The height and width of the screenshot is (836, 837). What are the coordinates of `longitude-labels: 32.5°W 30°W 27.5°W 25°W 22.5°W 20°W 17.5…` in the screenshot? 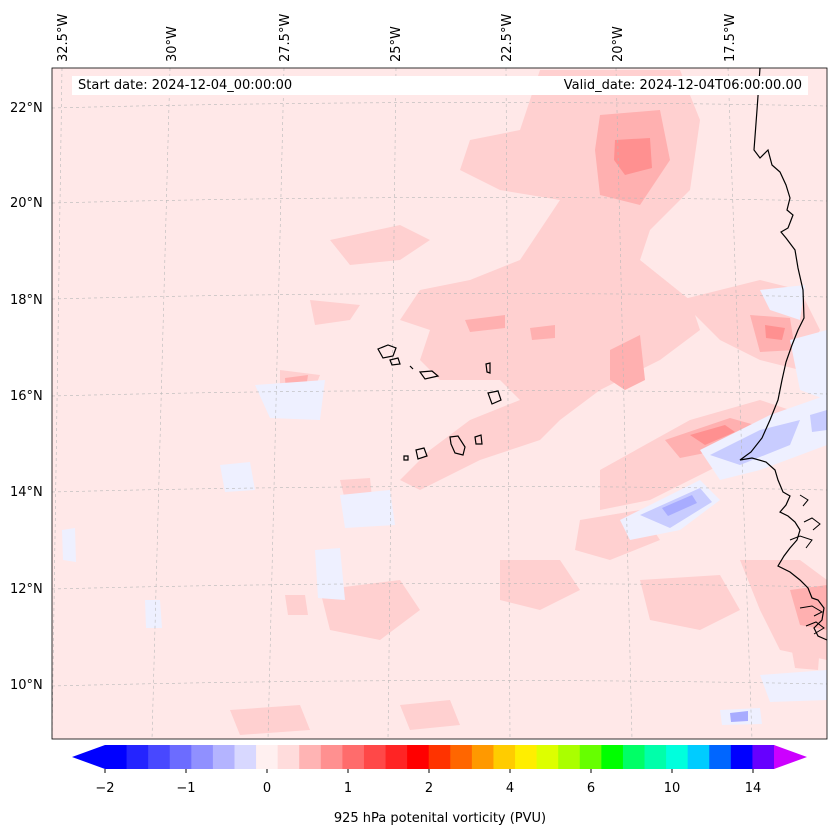 It's located at (397, 38).